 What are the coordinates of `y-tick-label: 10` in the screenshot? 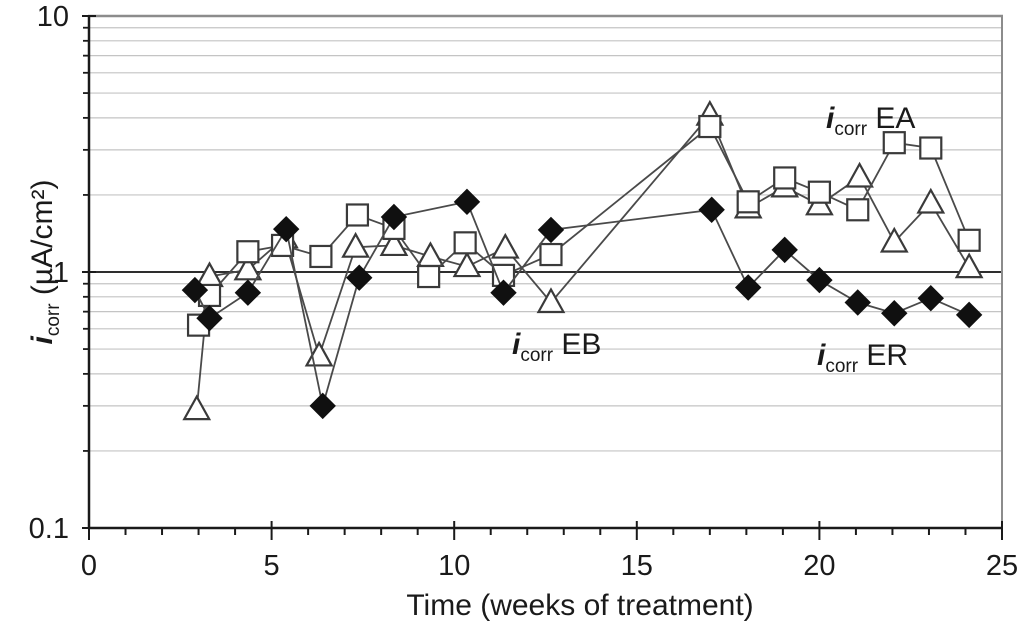 It's located at (53, 17).